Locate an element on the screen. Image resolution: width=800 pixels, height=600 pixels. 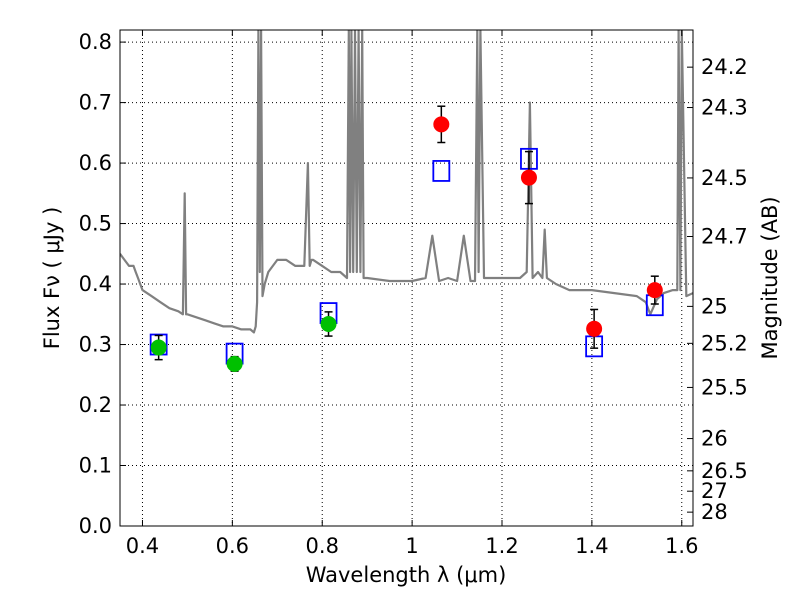
mag-tick-label: 28 is located at coordinates (714, 512).